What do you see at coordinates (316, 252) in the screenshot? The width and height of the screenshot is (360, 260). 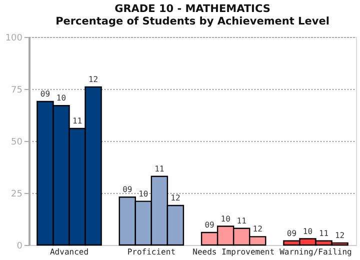 I see `x-tick-label: Warning/Failing` at bounding box center [316, 252].